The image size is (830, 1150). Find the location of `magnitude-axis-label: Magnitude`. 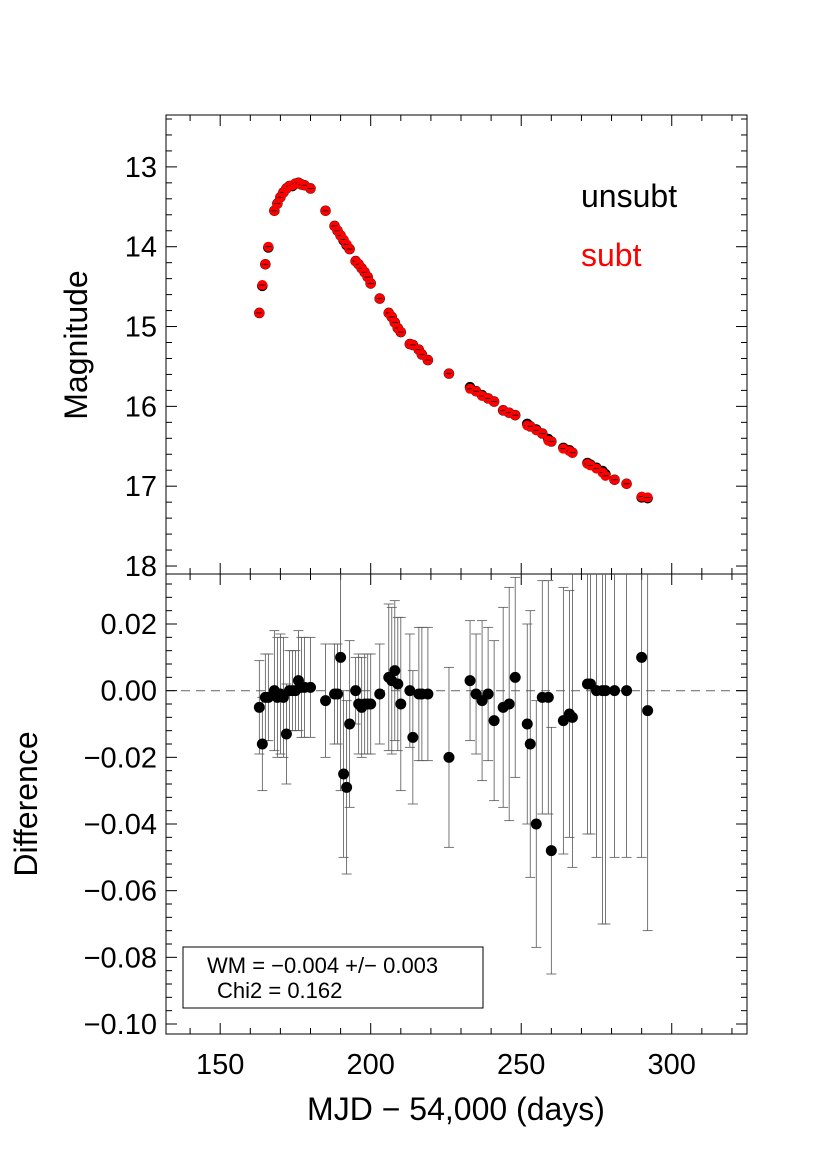

magnitude-axis-label: Magnitude is located at coordinates (76, 344).